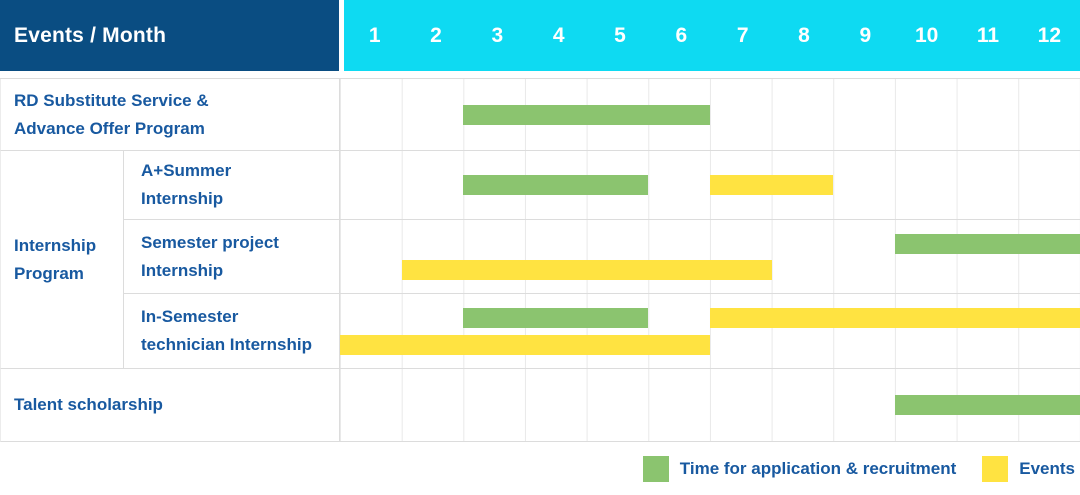  I want to click on row-label-in-semester-technician-internship: In-Semester technician Internship, so click(232, 331).